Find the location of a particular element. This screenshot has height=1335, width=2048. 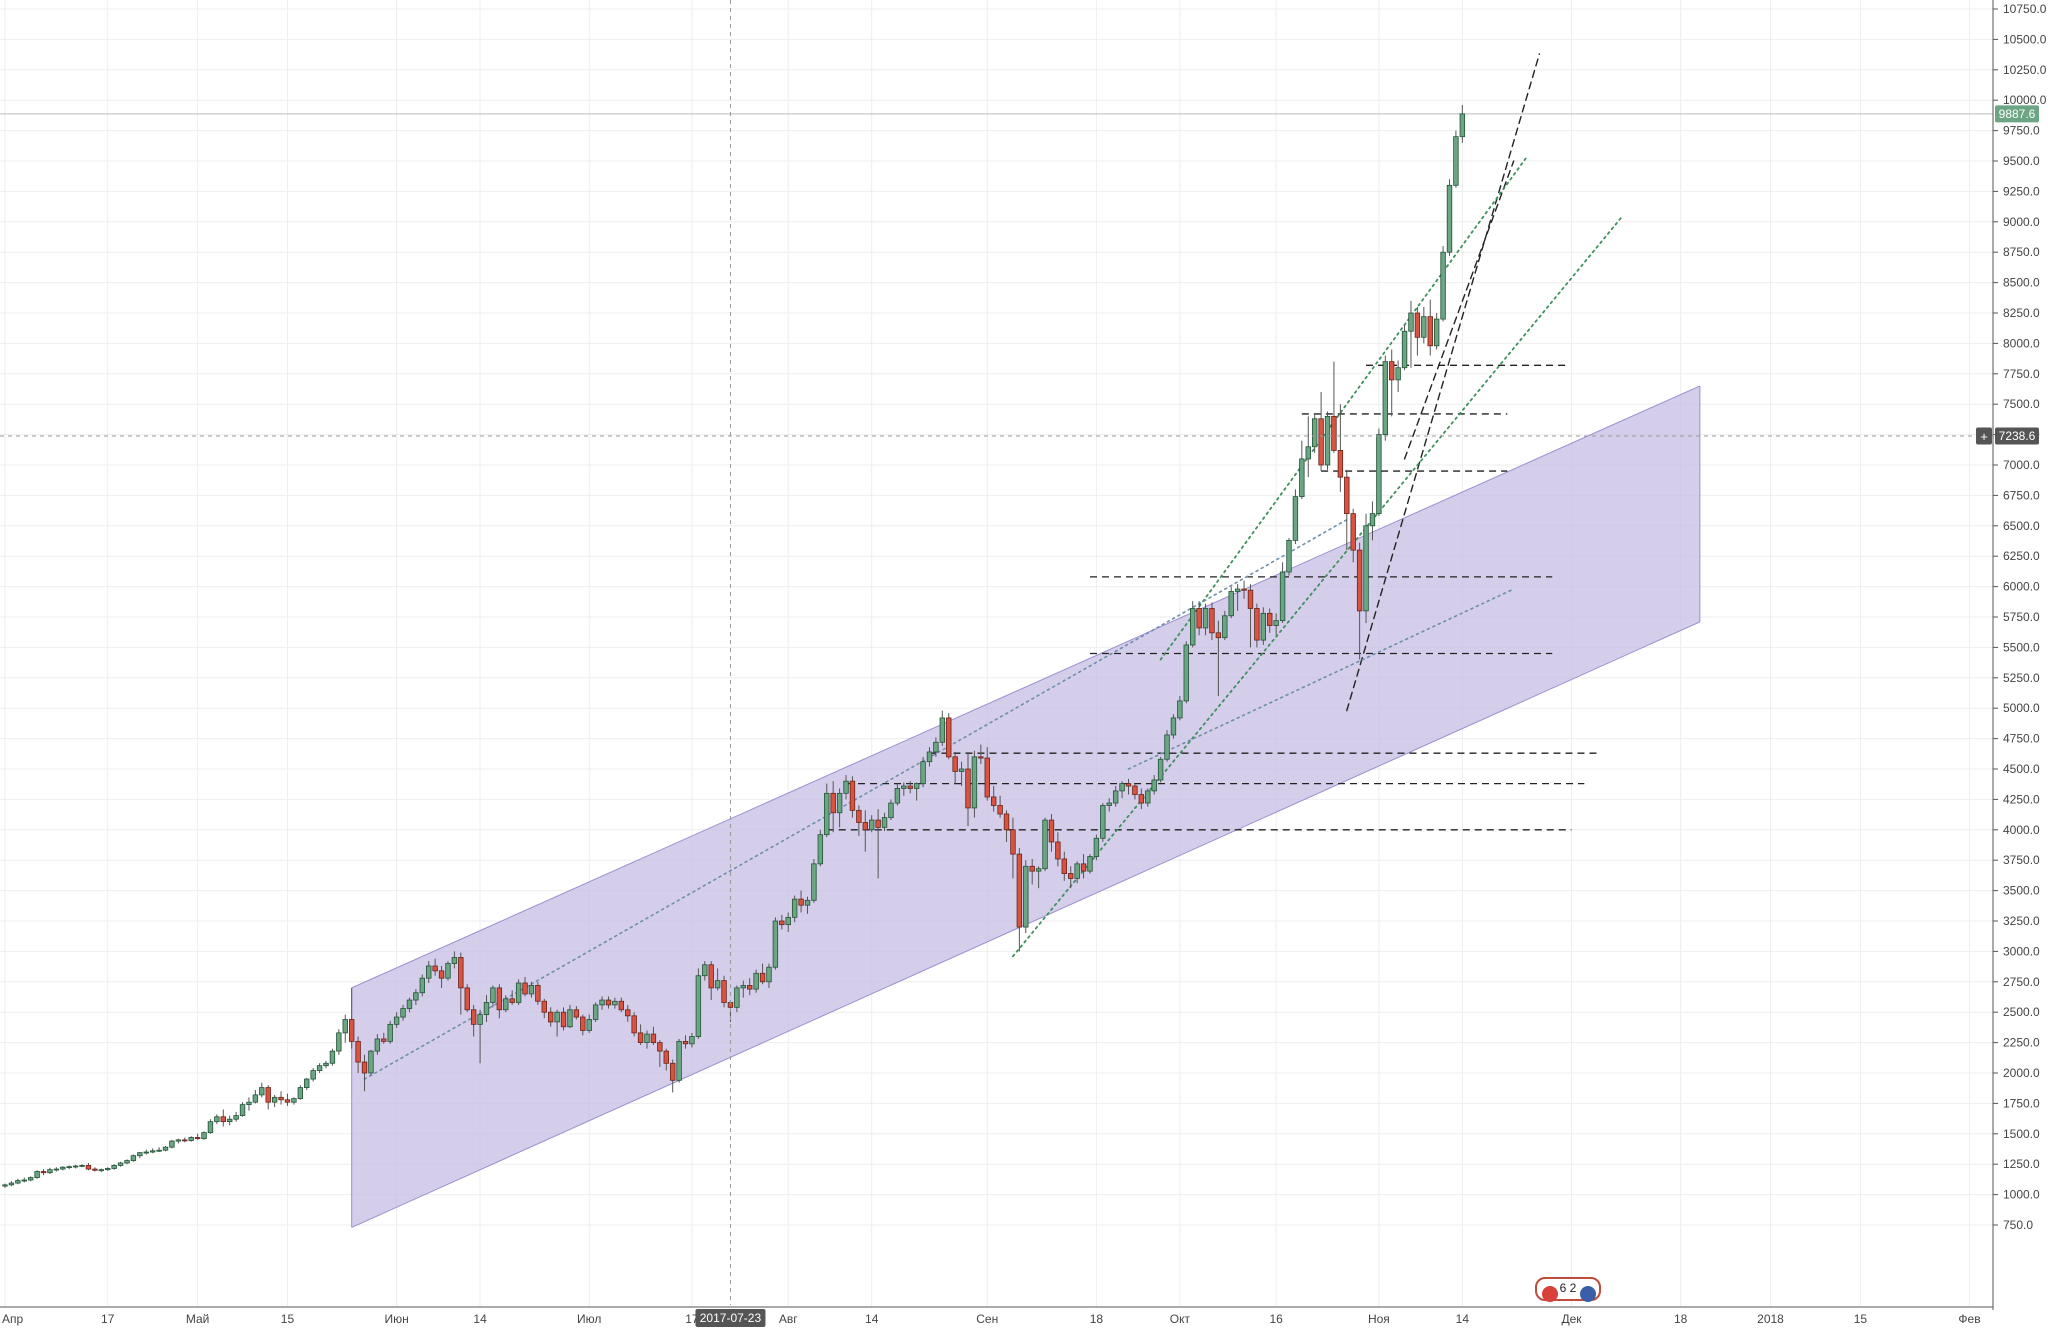

us-flag-icon is located at coordinates (1550, 1294).